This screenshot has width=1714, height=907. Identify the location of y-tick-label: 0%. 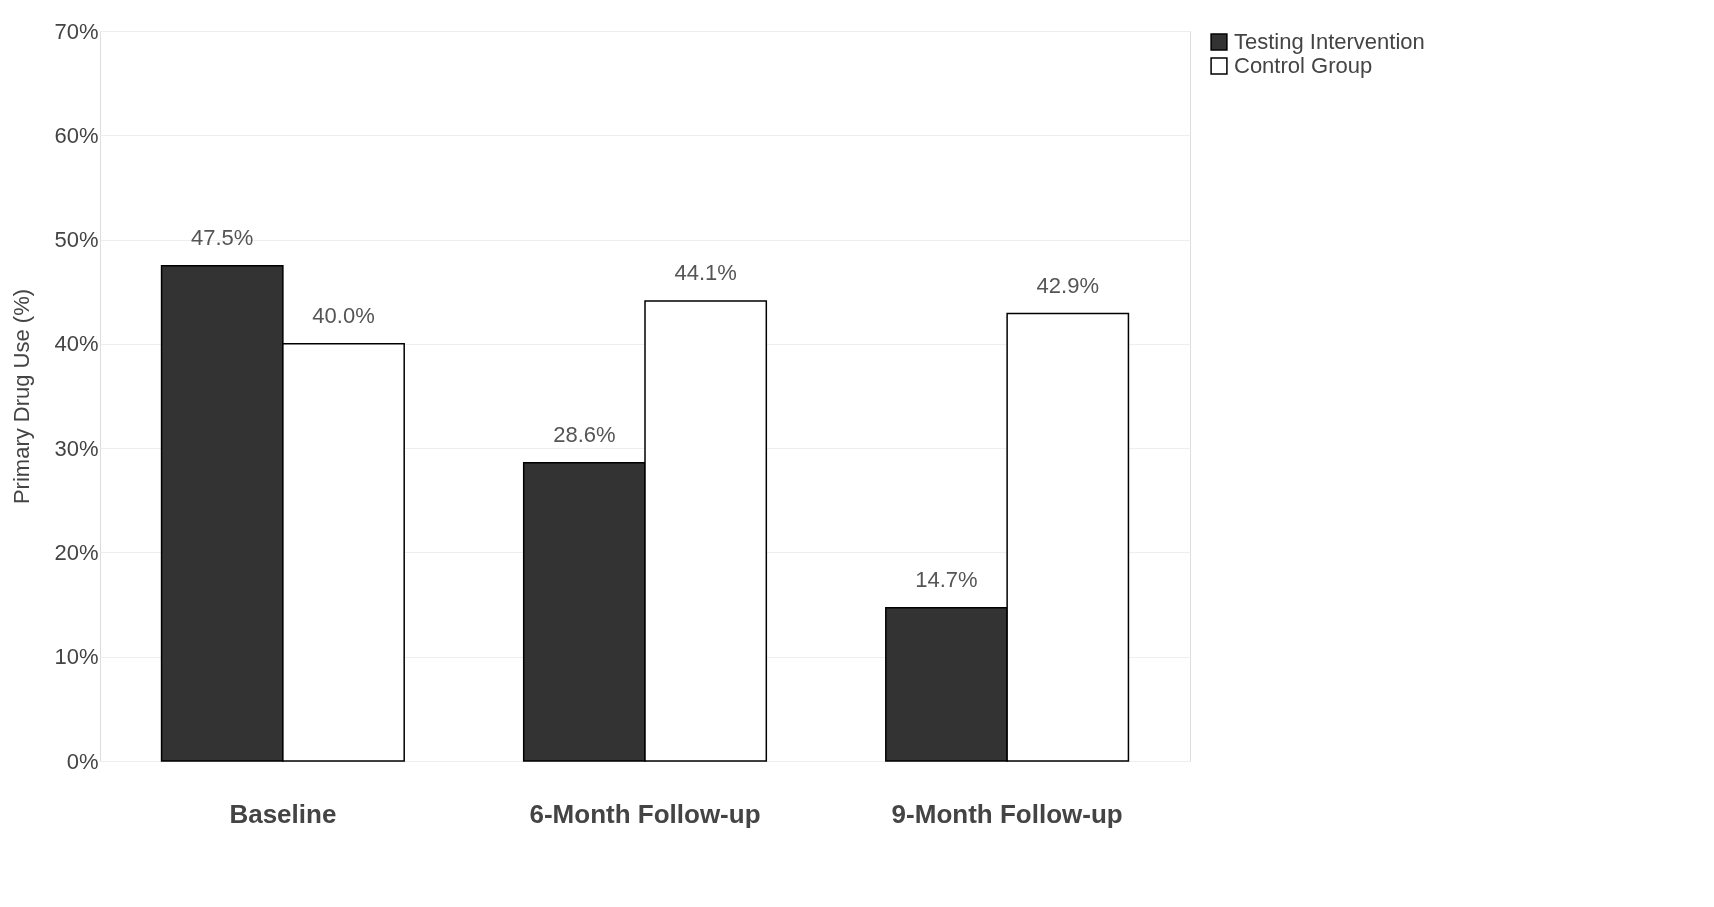
(82, 761).